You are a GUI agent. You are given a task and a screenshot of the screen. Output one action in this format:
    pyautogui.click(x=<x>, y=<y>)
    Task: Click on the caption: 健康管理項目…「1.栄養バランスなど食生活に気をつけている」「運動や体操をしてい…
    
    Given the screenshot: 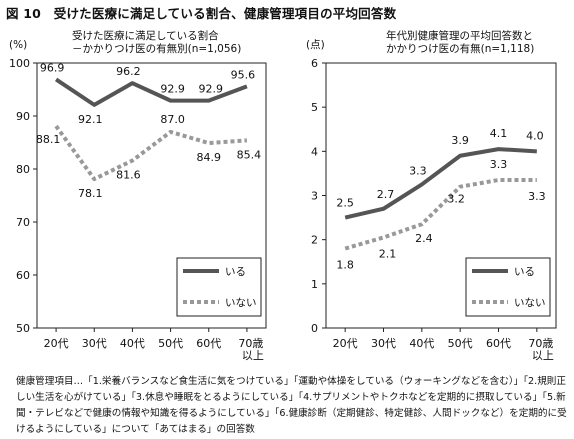 What is the action you would take?
    pyautogui.click(x=291, y=405)
    